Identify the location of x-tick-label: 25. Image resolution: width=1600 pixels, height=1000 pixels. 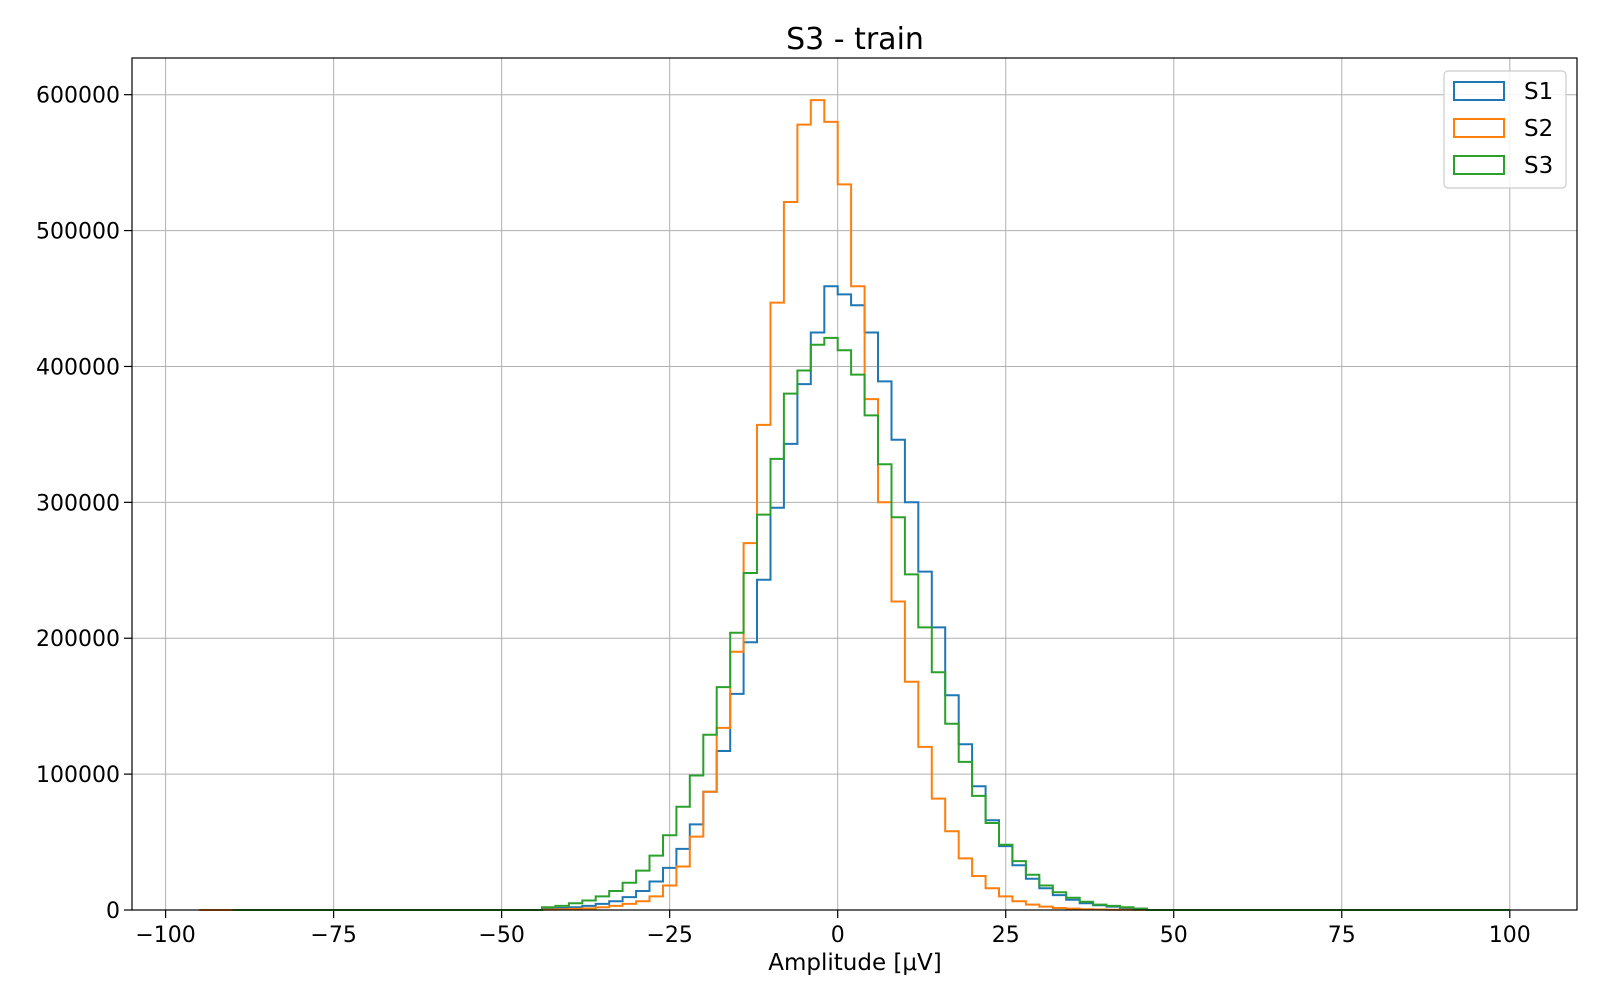
(1006, 935).